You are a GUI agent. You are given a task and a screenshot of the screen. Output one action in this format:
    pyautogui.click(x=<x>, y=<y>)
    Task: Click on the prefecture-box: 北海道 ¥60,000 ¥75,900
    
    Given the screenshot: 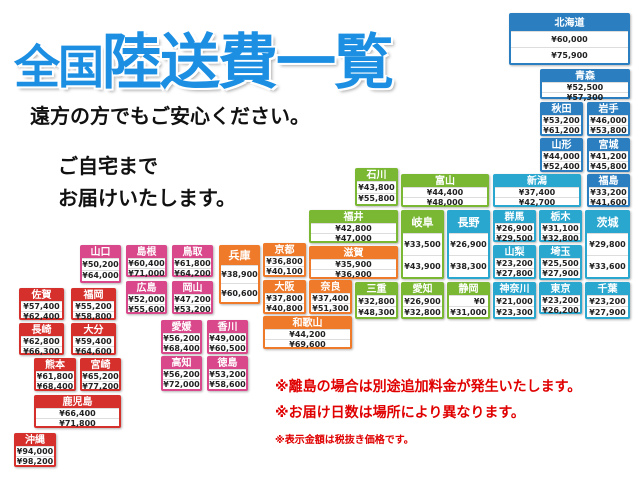 What is the action you would take?
    pyautogui.click(x=569, y=39)
    